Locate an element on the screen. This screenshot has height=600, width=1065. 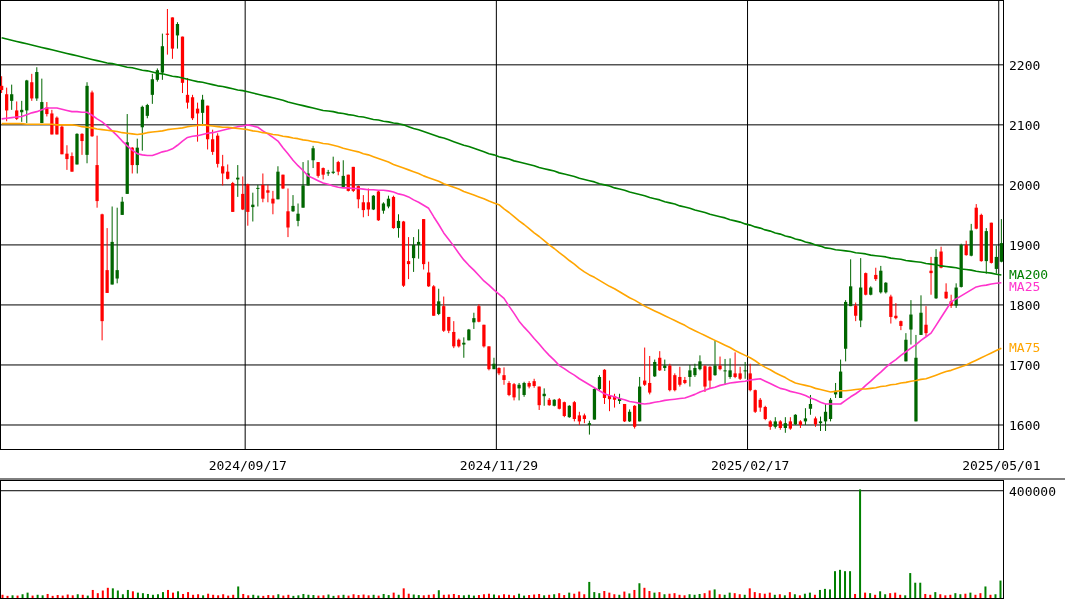
x-tick-label: 2024/11/29 is located at coordinates (499, 465).